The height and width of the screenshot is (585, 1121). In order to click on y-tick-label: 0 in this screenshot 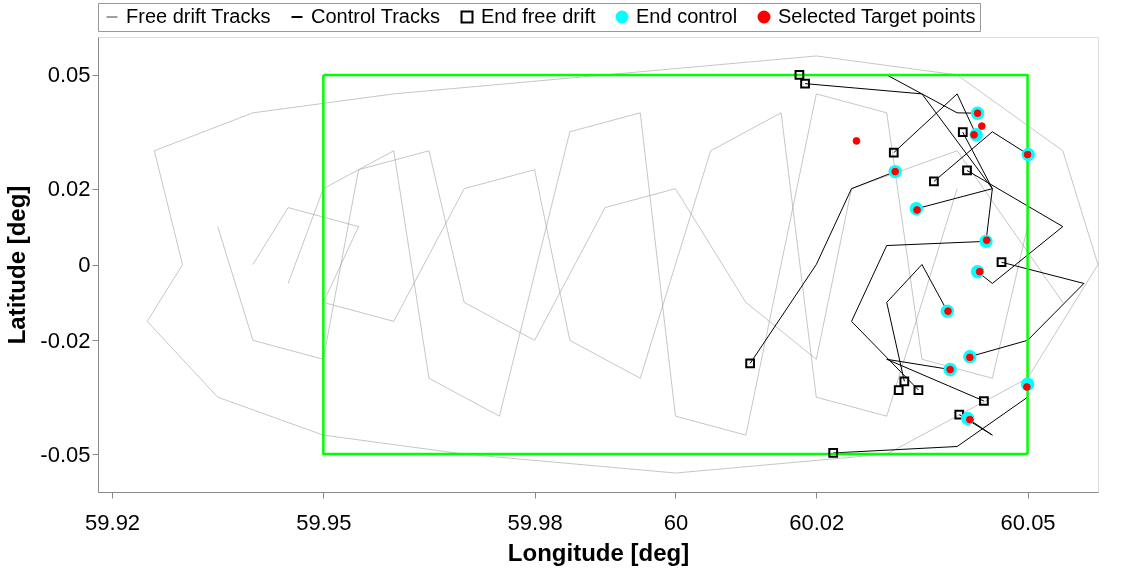, I will do `click(84, 264)`.